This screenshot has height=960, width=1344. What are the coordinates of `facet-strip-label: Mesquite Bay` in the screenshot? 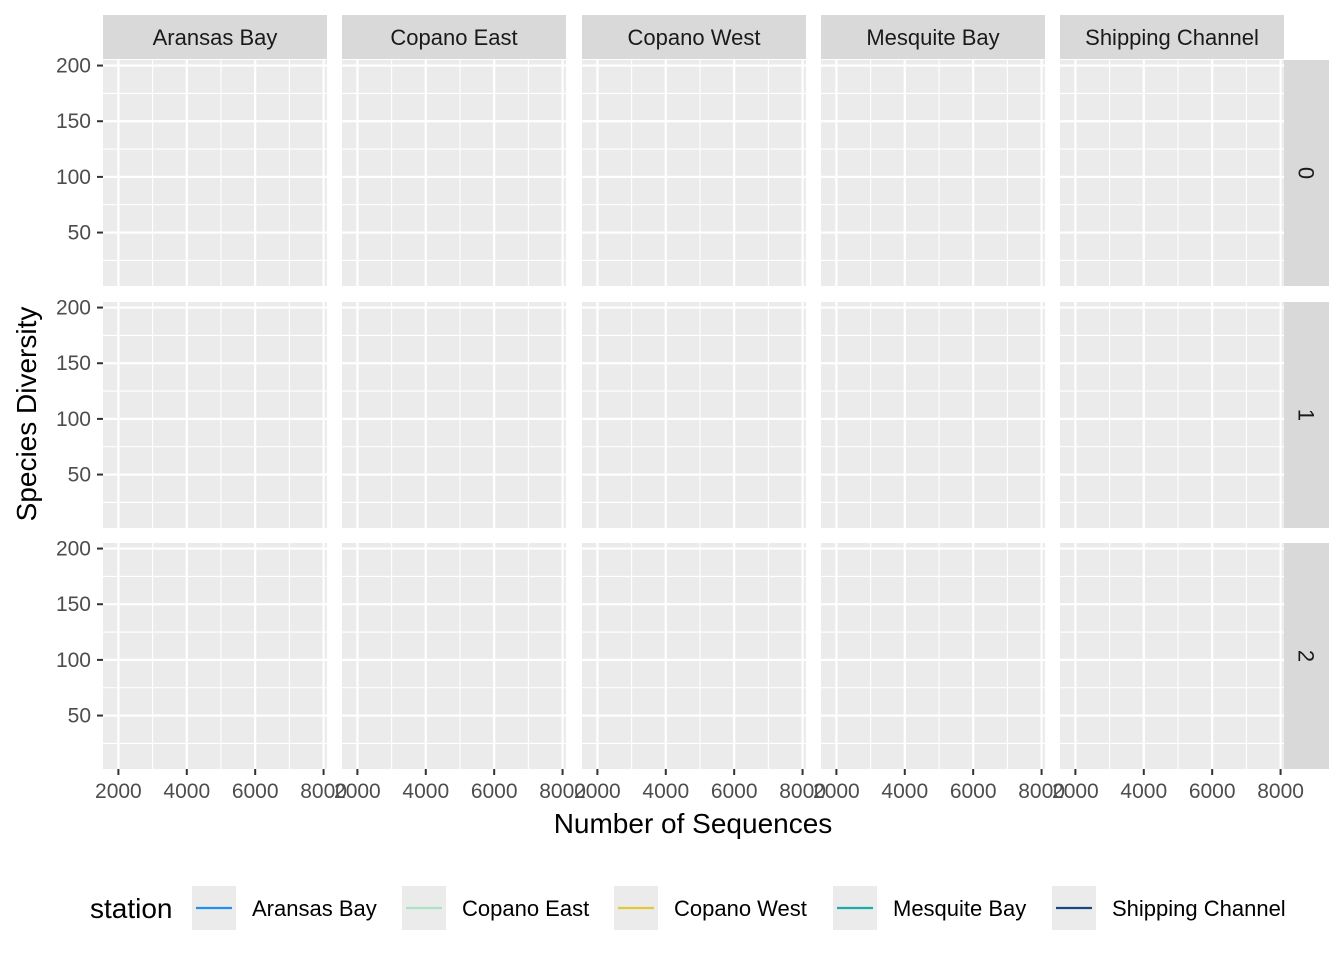 It's located at (932, 37).